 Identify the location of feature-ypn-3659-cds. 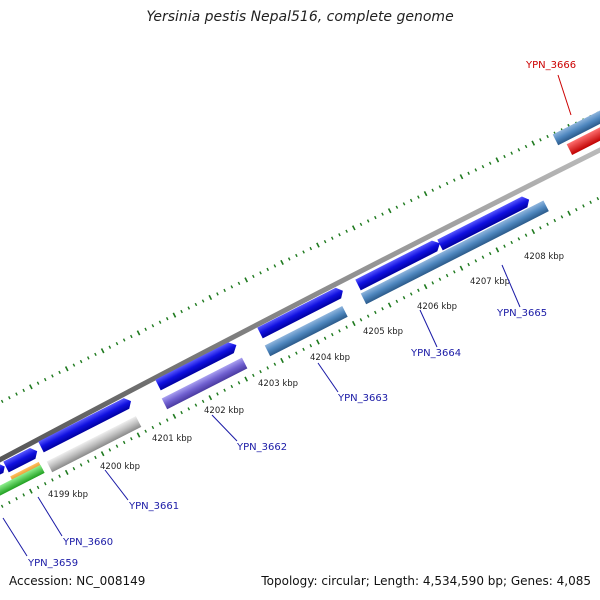
(3, 469).